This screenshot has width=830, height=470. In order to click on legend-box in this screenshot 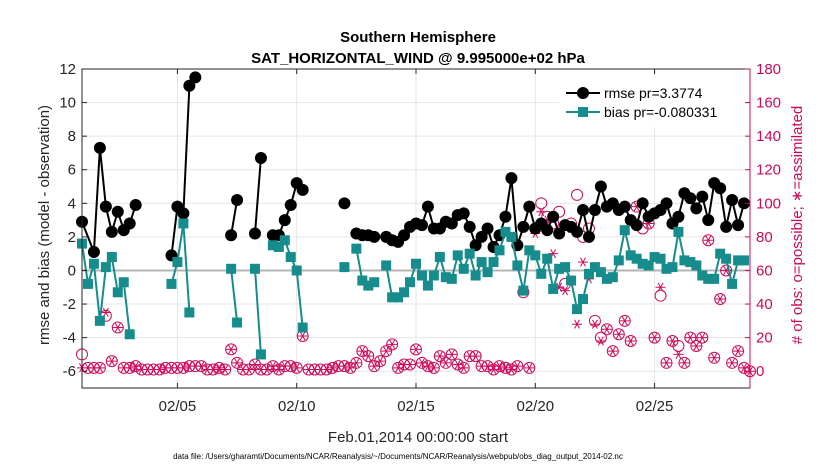, I will do `click(652, 101)`.